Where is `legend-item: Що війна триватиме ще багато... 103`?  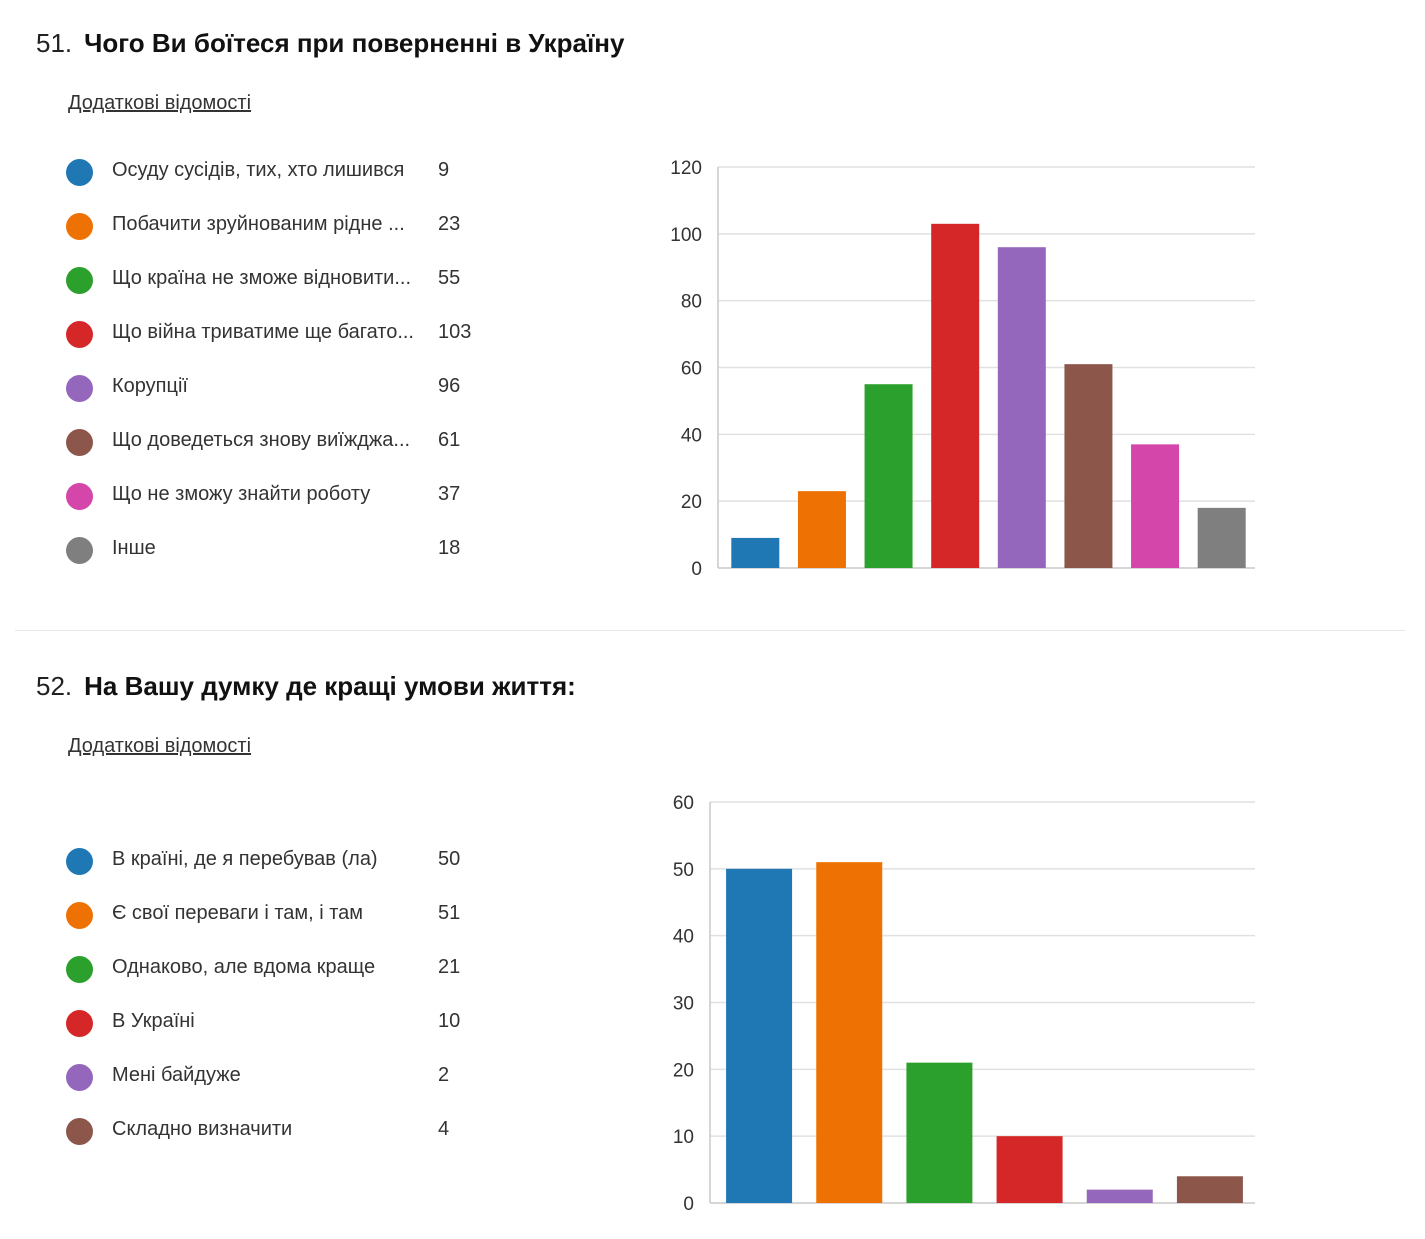
legend-item: Що війна триватиме ще багато... 103 is located at coordinates (281, 335).